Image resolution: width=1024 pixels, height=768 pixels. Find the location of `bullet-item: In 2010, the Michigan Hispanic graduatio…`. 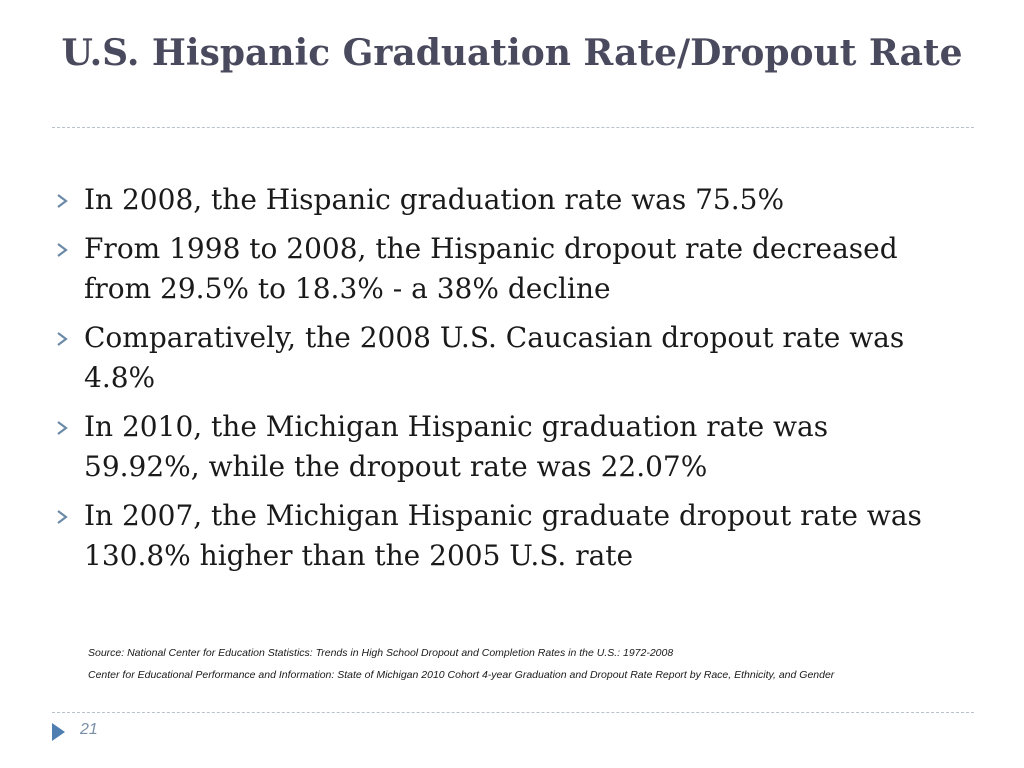

bullet-item: In 2010, the Michigan Hispanic graduatio… is located at coordinates (492, 447).